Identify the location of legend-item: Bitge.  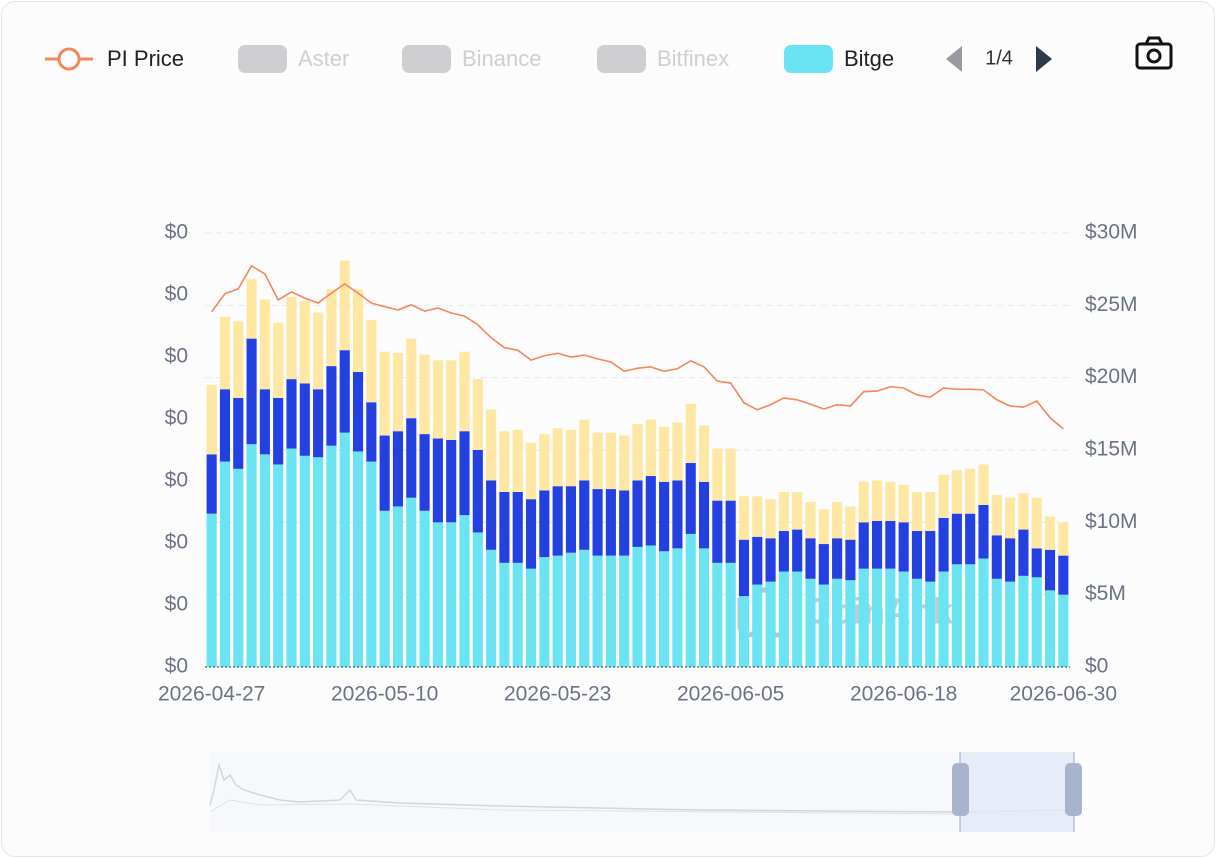
(839, 59).